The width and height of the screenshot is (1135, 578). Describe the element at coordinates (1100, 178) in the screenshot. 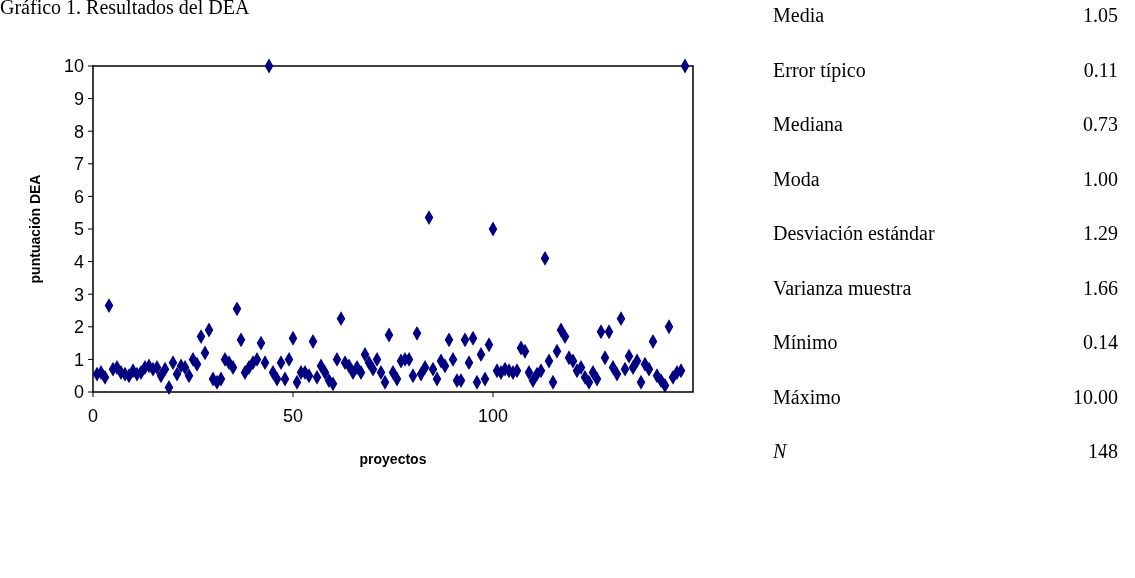

I see `text: 1.00` at that location.